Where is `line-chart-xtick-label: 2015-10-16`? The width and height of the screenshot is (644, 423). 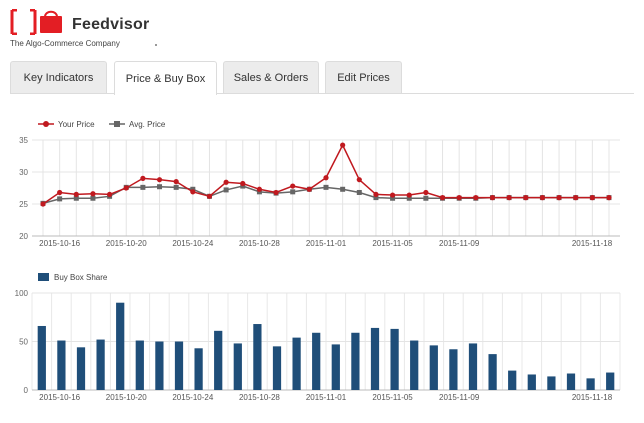
line-chart-xtick-label: 2015-10-16 is located at coordinates (59, 243).